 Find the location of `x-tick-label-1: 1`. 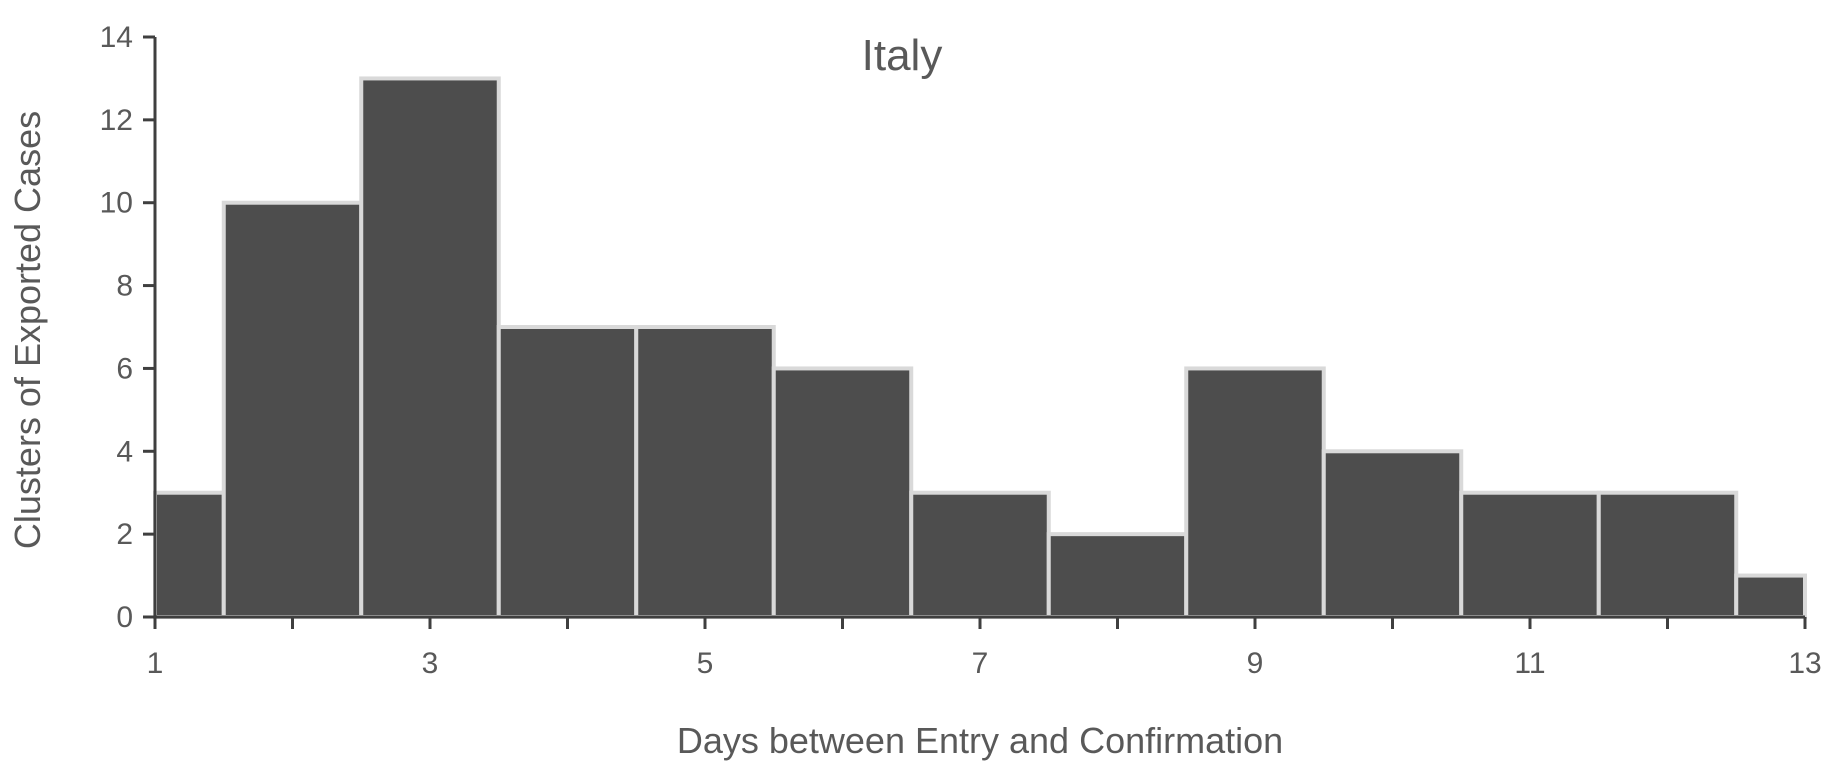

x-tick-label-1: 1 is located at coordinates (155, 663).